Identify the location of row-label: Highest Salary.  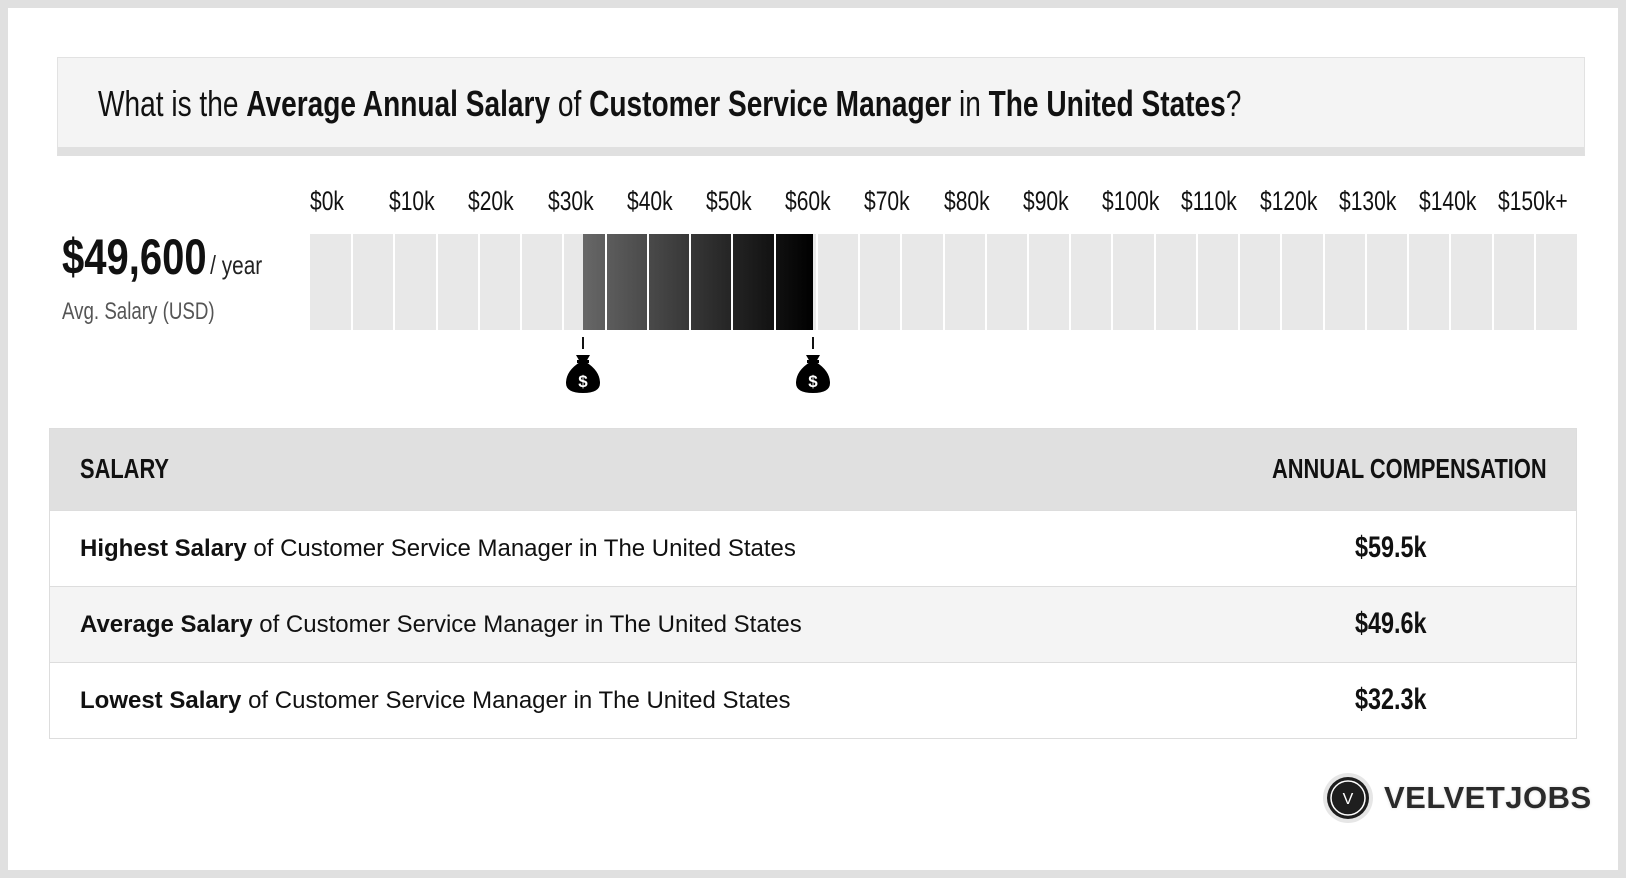
(163, 548).